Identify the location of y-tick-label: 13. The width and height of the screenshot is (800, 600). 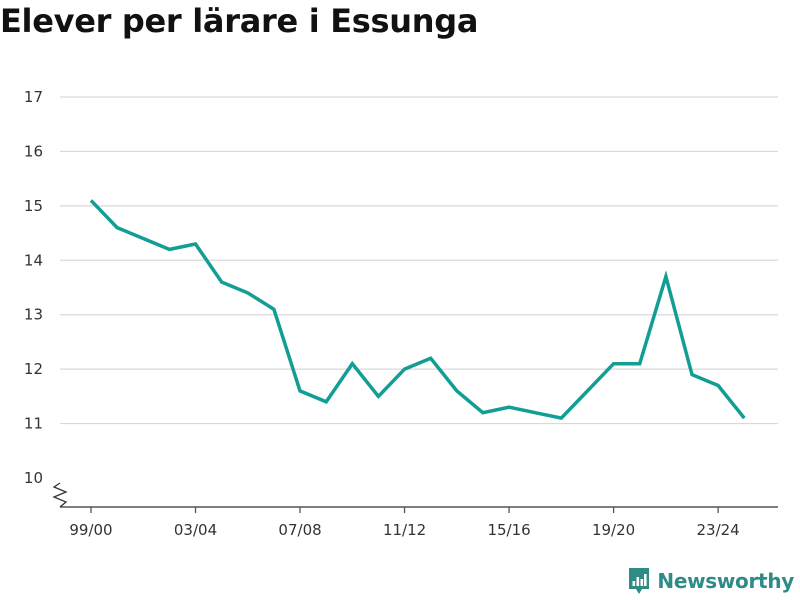
(33, 315).